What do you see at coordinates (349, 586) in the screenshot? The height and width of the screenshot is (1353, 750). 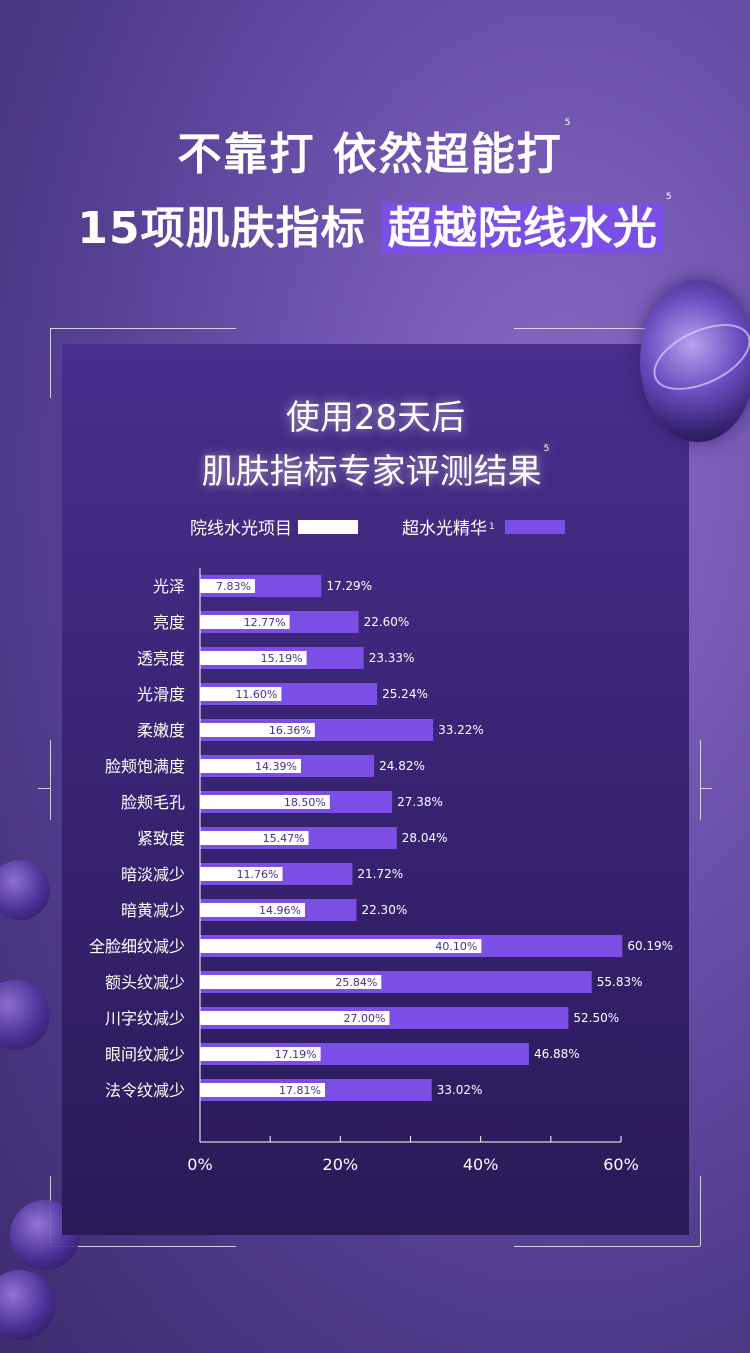 I see `data-label-serum: 17.29%` at bounding box center [349, 586].